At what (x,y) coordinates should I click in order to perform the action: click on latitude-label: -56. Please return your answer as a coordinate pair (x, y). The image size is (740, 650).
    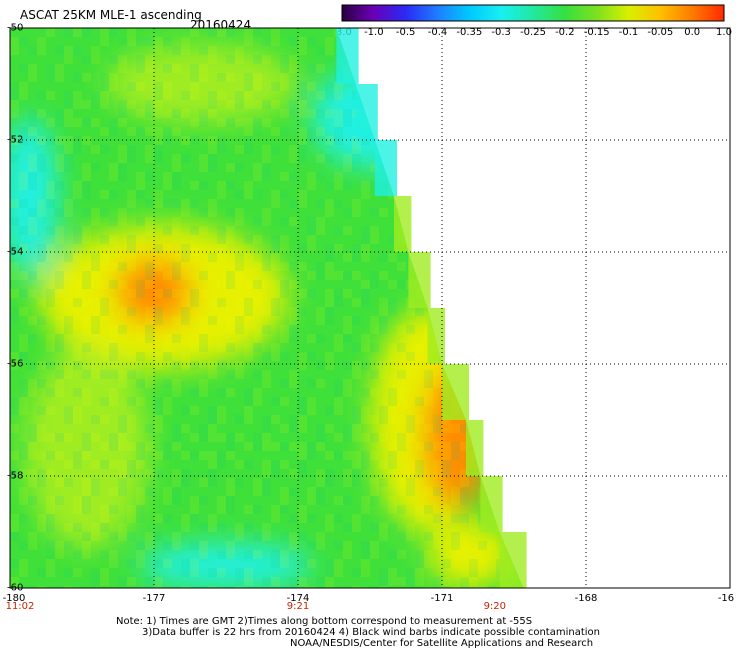
    Looking at the image, I should click on (15, 364).